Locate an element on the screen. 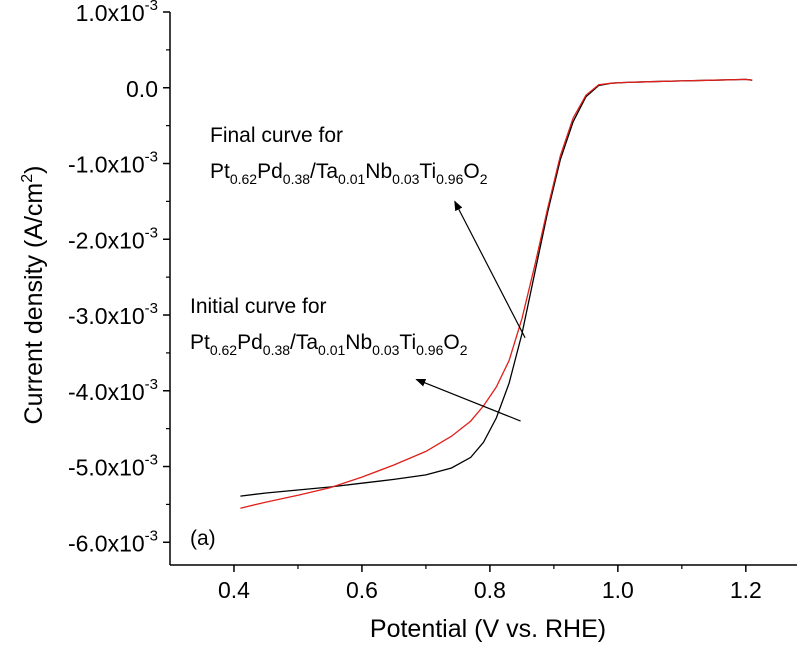 This screenshot has height=646, width=805. y-tick-label: -1.0x10⁻³ is located at coordinates (113, 163).